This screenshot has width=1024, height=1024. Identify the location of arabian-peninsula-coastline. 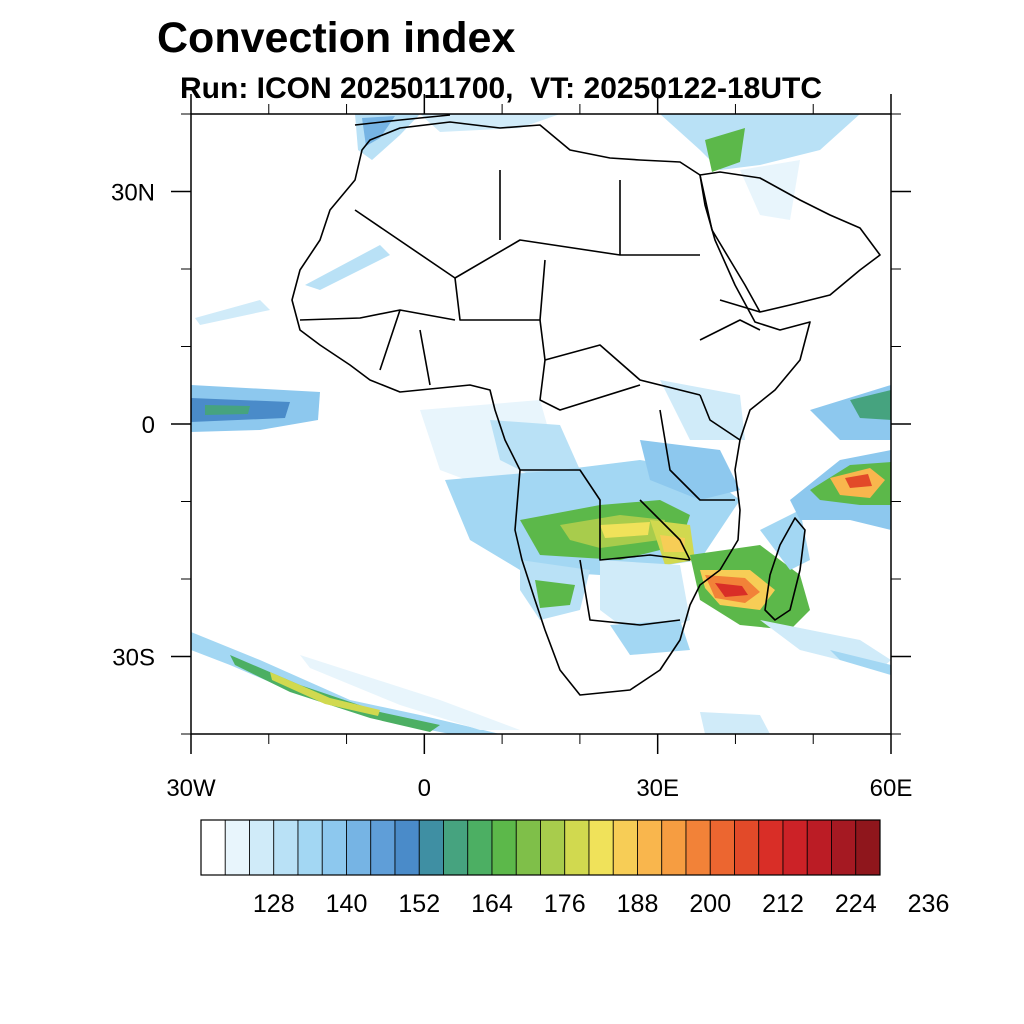
(790, 242).